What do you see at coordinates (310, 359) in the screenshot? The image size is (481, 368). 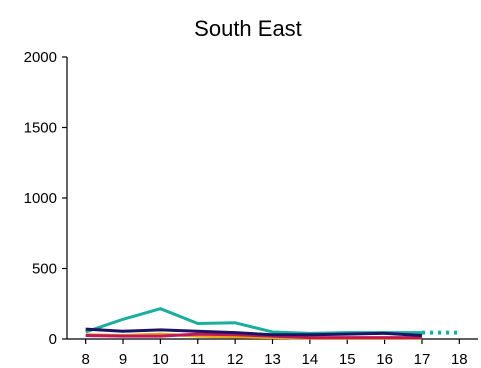 I see `x-tick-label: 14` at bounding box center [310, 359].